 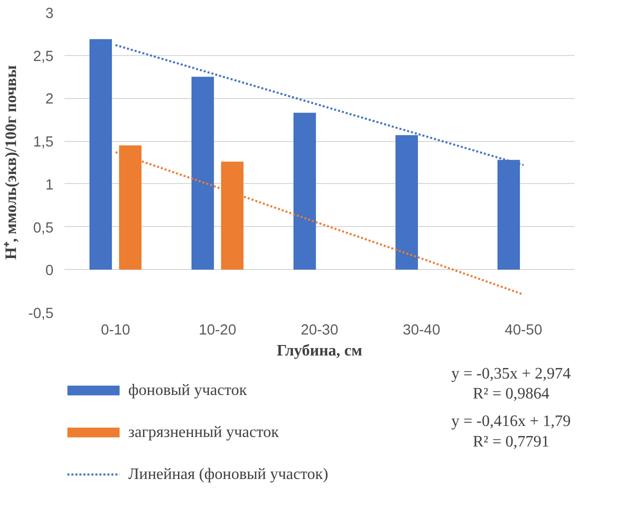 What do you see at coordinates (43, 228) in the screenshot?
I see `y-tick-label: 0,5` at bounding box center [43, 228].